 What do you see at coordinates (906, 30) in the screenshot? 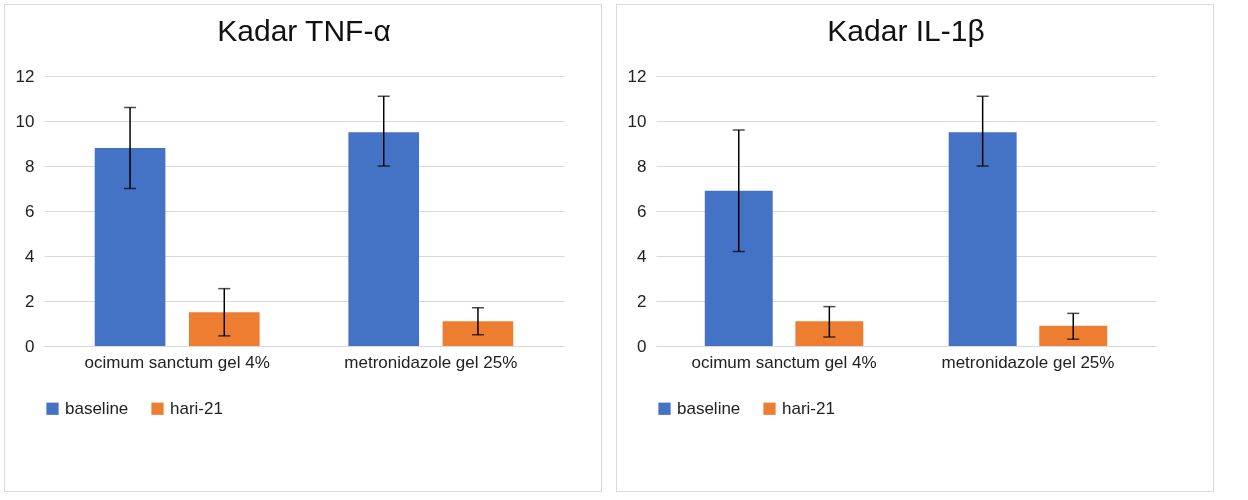
I see `chart-title: Kadar IL-1β` at bounding box center [906, 30].